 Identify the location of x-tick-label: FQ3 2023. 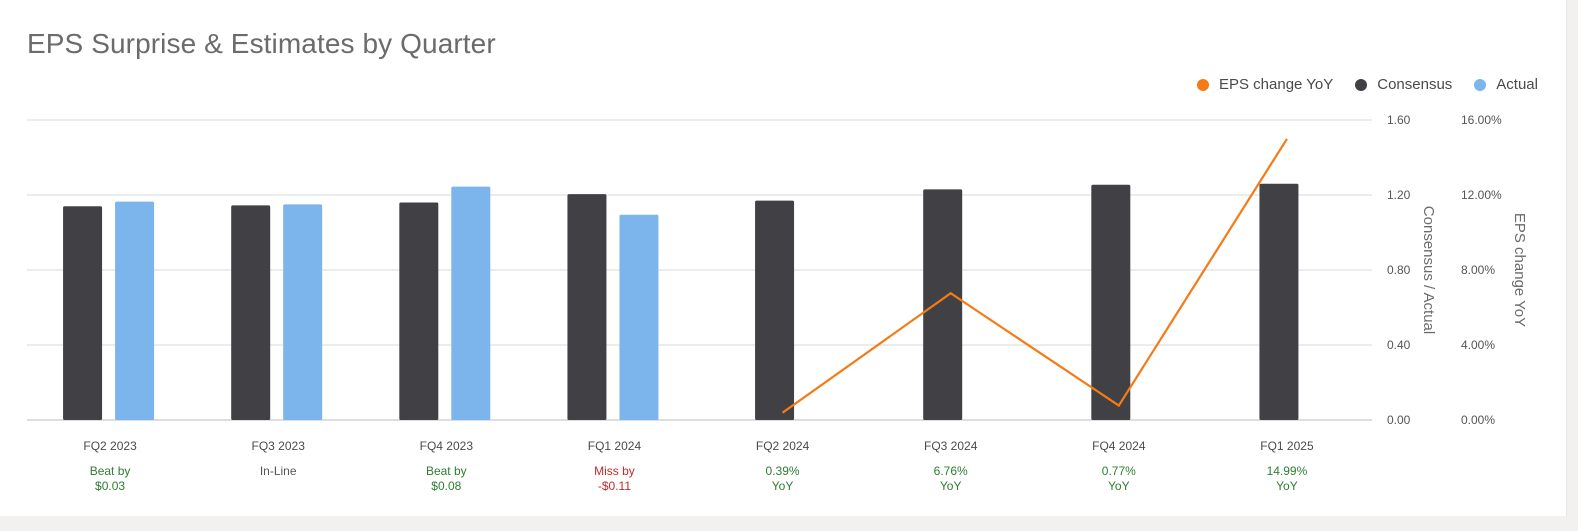
(279, 446).